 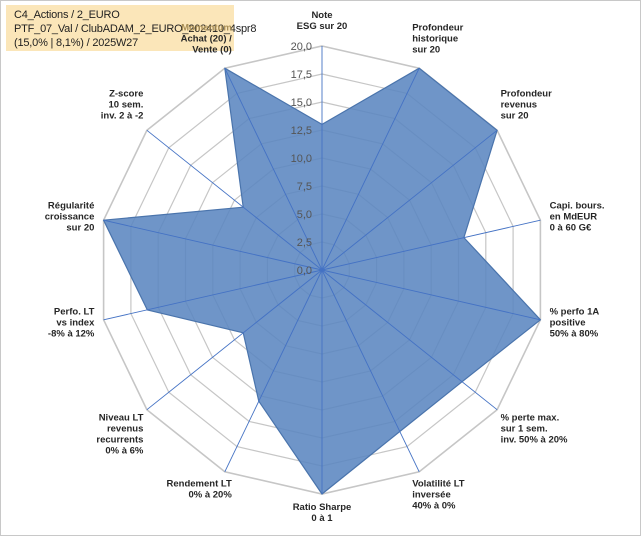 I want to click on axis-label: % perfo 1A positive 50% à 80%, so click(x=575, y=323).